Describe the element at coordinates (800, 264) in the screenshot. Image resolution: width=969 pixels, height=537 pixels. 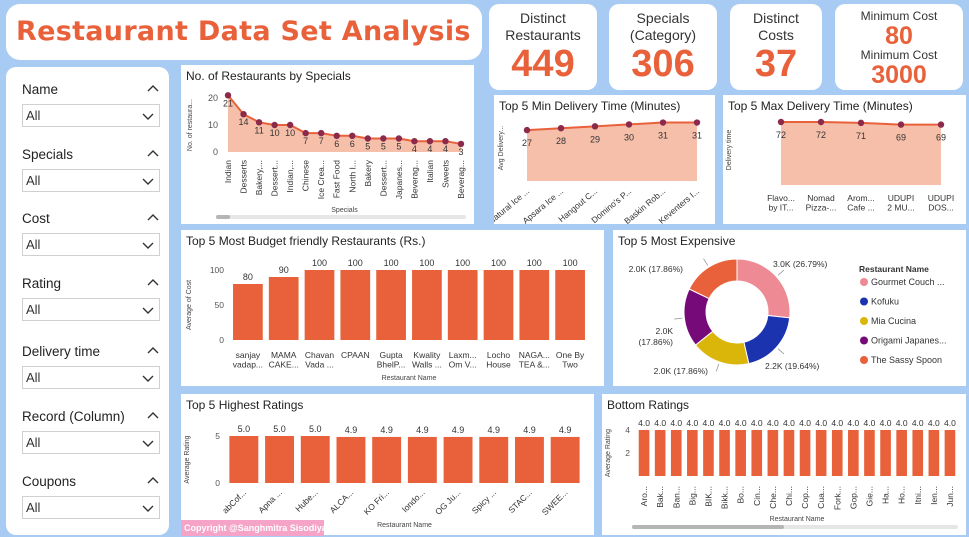
I see `slice-label: 3.0K (26.79%)` at that location.